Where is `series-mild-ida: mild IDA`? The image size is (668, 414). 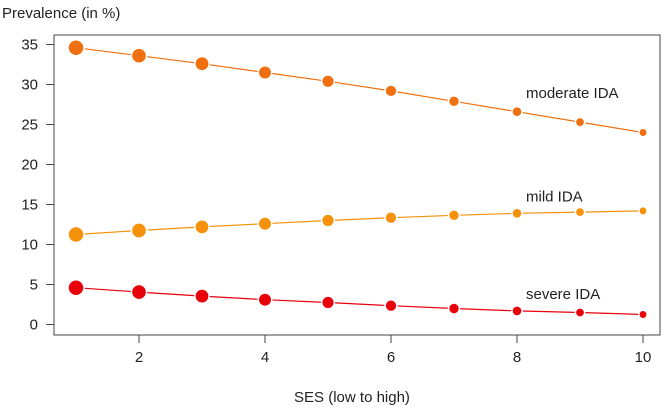
series-mild-ida: mild IDA is located at coordinates (357, 216).